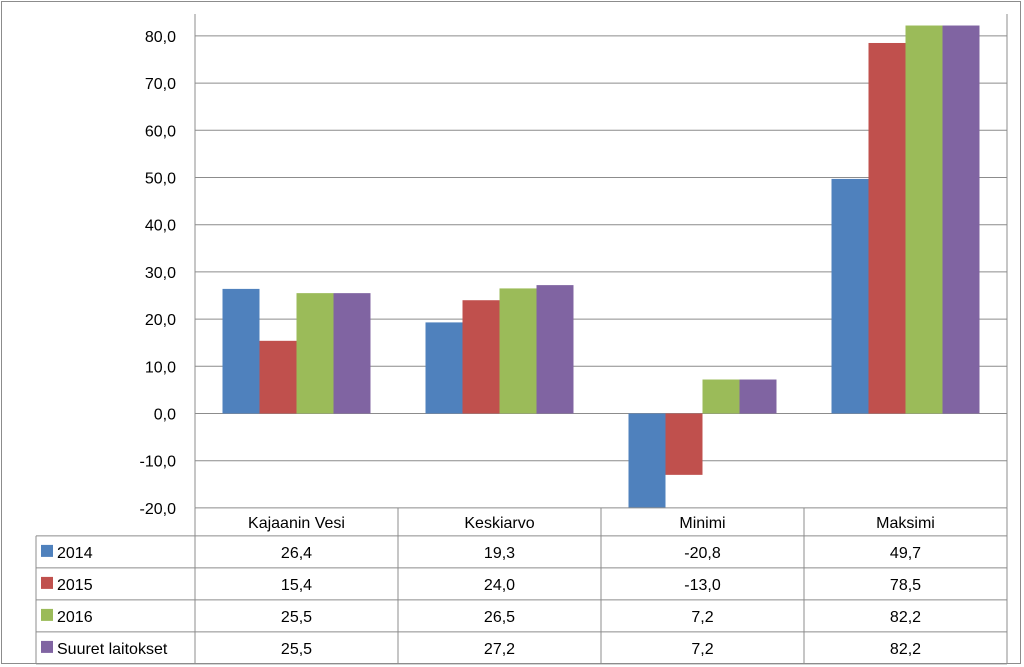 Image resolution: width=1024 pixels, height=667 pixels. I want to click on legend-label: 2015, so click(75, 585).